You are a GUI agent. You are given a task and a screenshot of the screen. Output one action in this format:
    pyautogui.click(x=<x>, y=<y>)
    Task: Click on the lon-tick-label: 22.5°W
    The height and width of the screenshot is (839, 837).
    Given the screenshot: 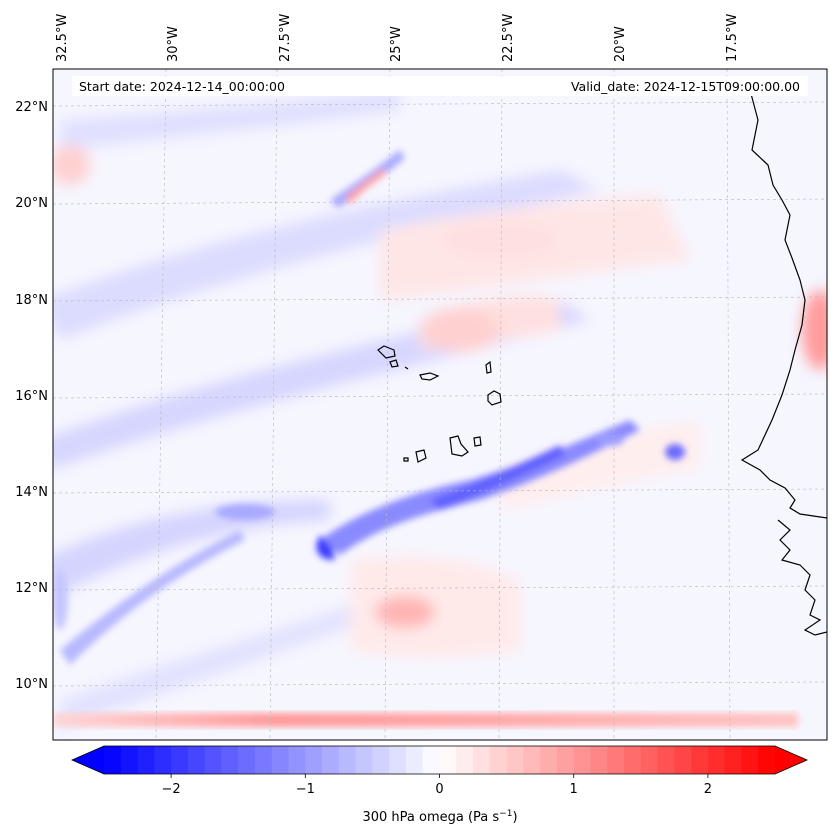 What is the action you would take?
    pyautogui.click(x=508, y=38)
    